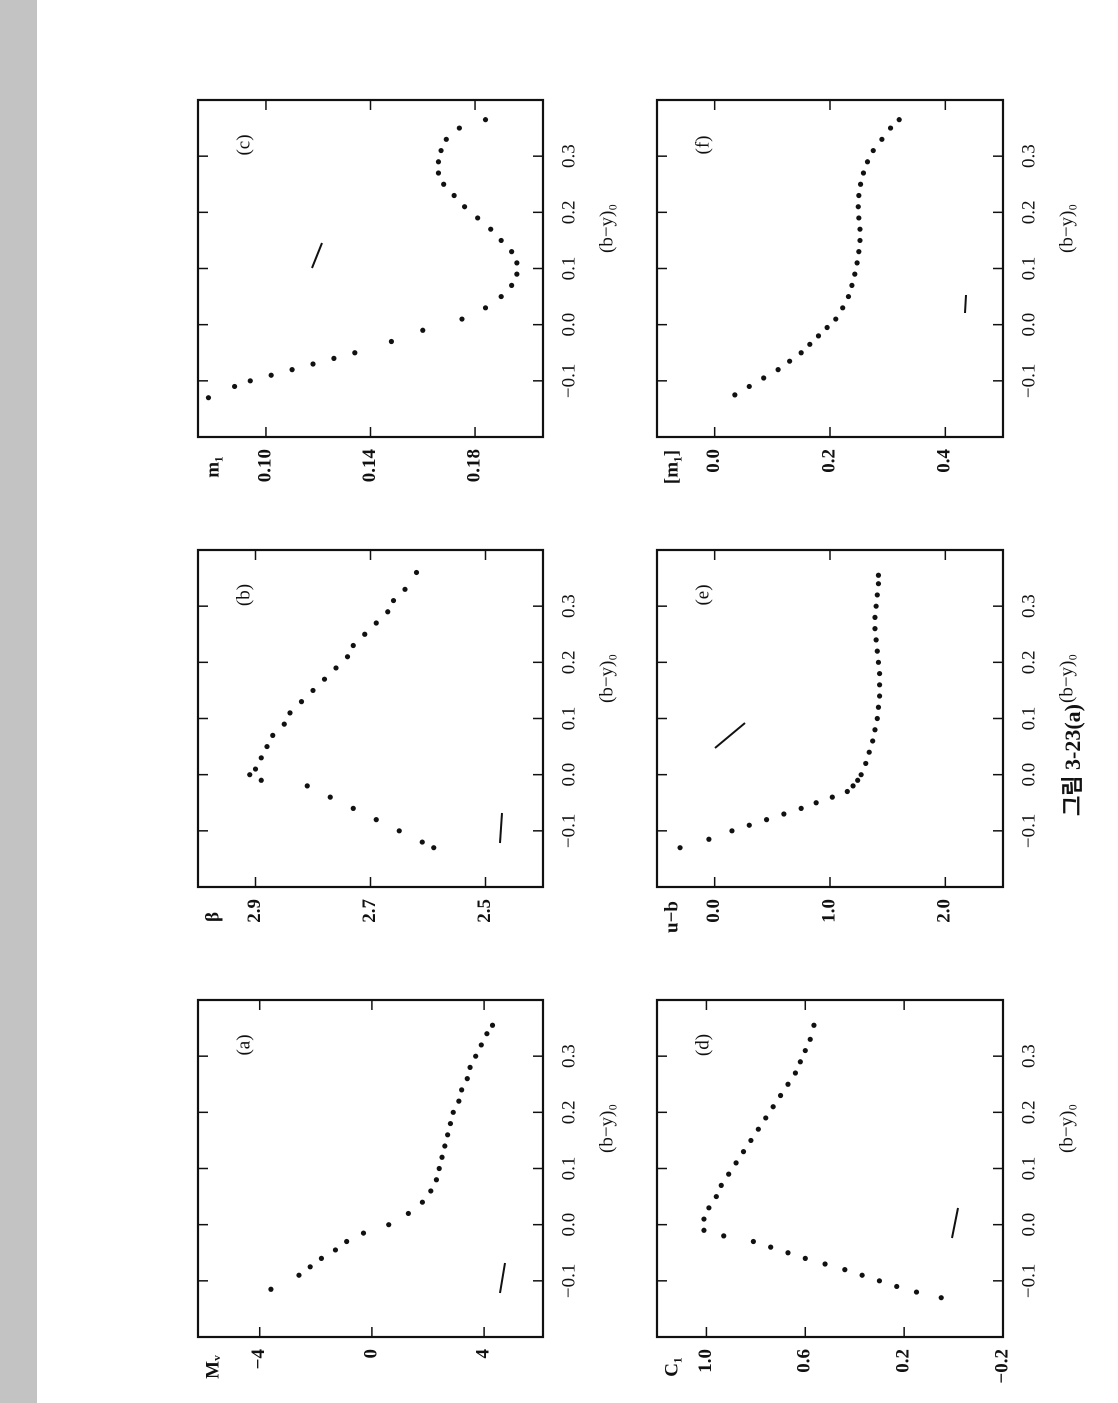 This screenshot has height=1403, width=1118. I want to click on y-tick-label: 0.10, so click(264, 465).